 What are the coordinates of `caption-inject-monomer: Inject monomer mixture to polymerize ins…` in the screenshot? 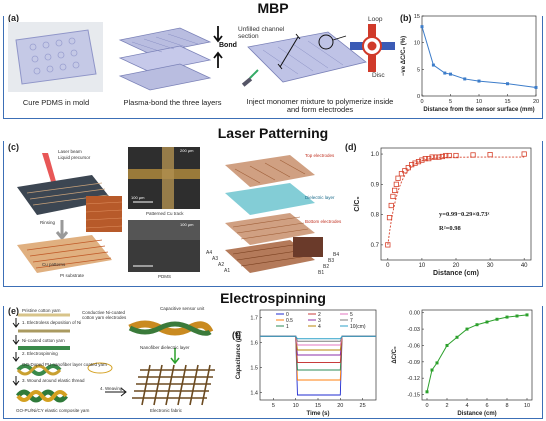 It's located at (320, 105).